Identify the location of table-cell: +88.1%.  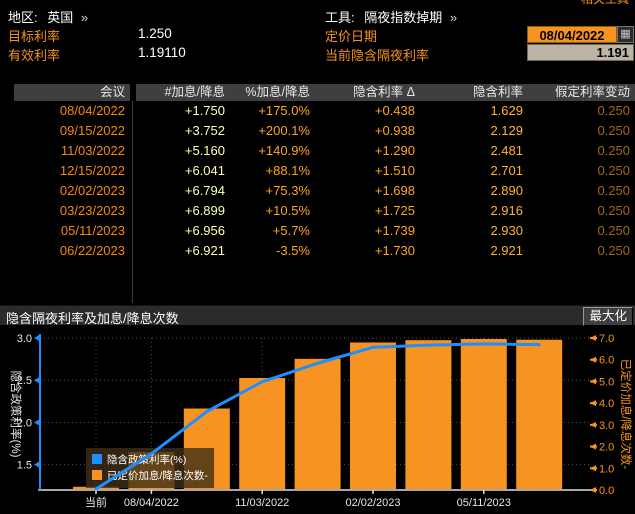
(287, 170).